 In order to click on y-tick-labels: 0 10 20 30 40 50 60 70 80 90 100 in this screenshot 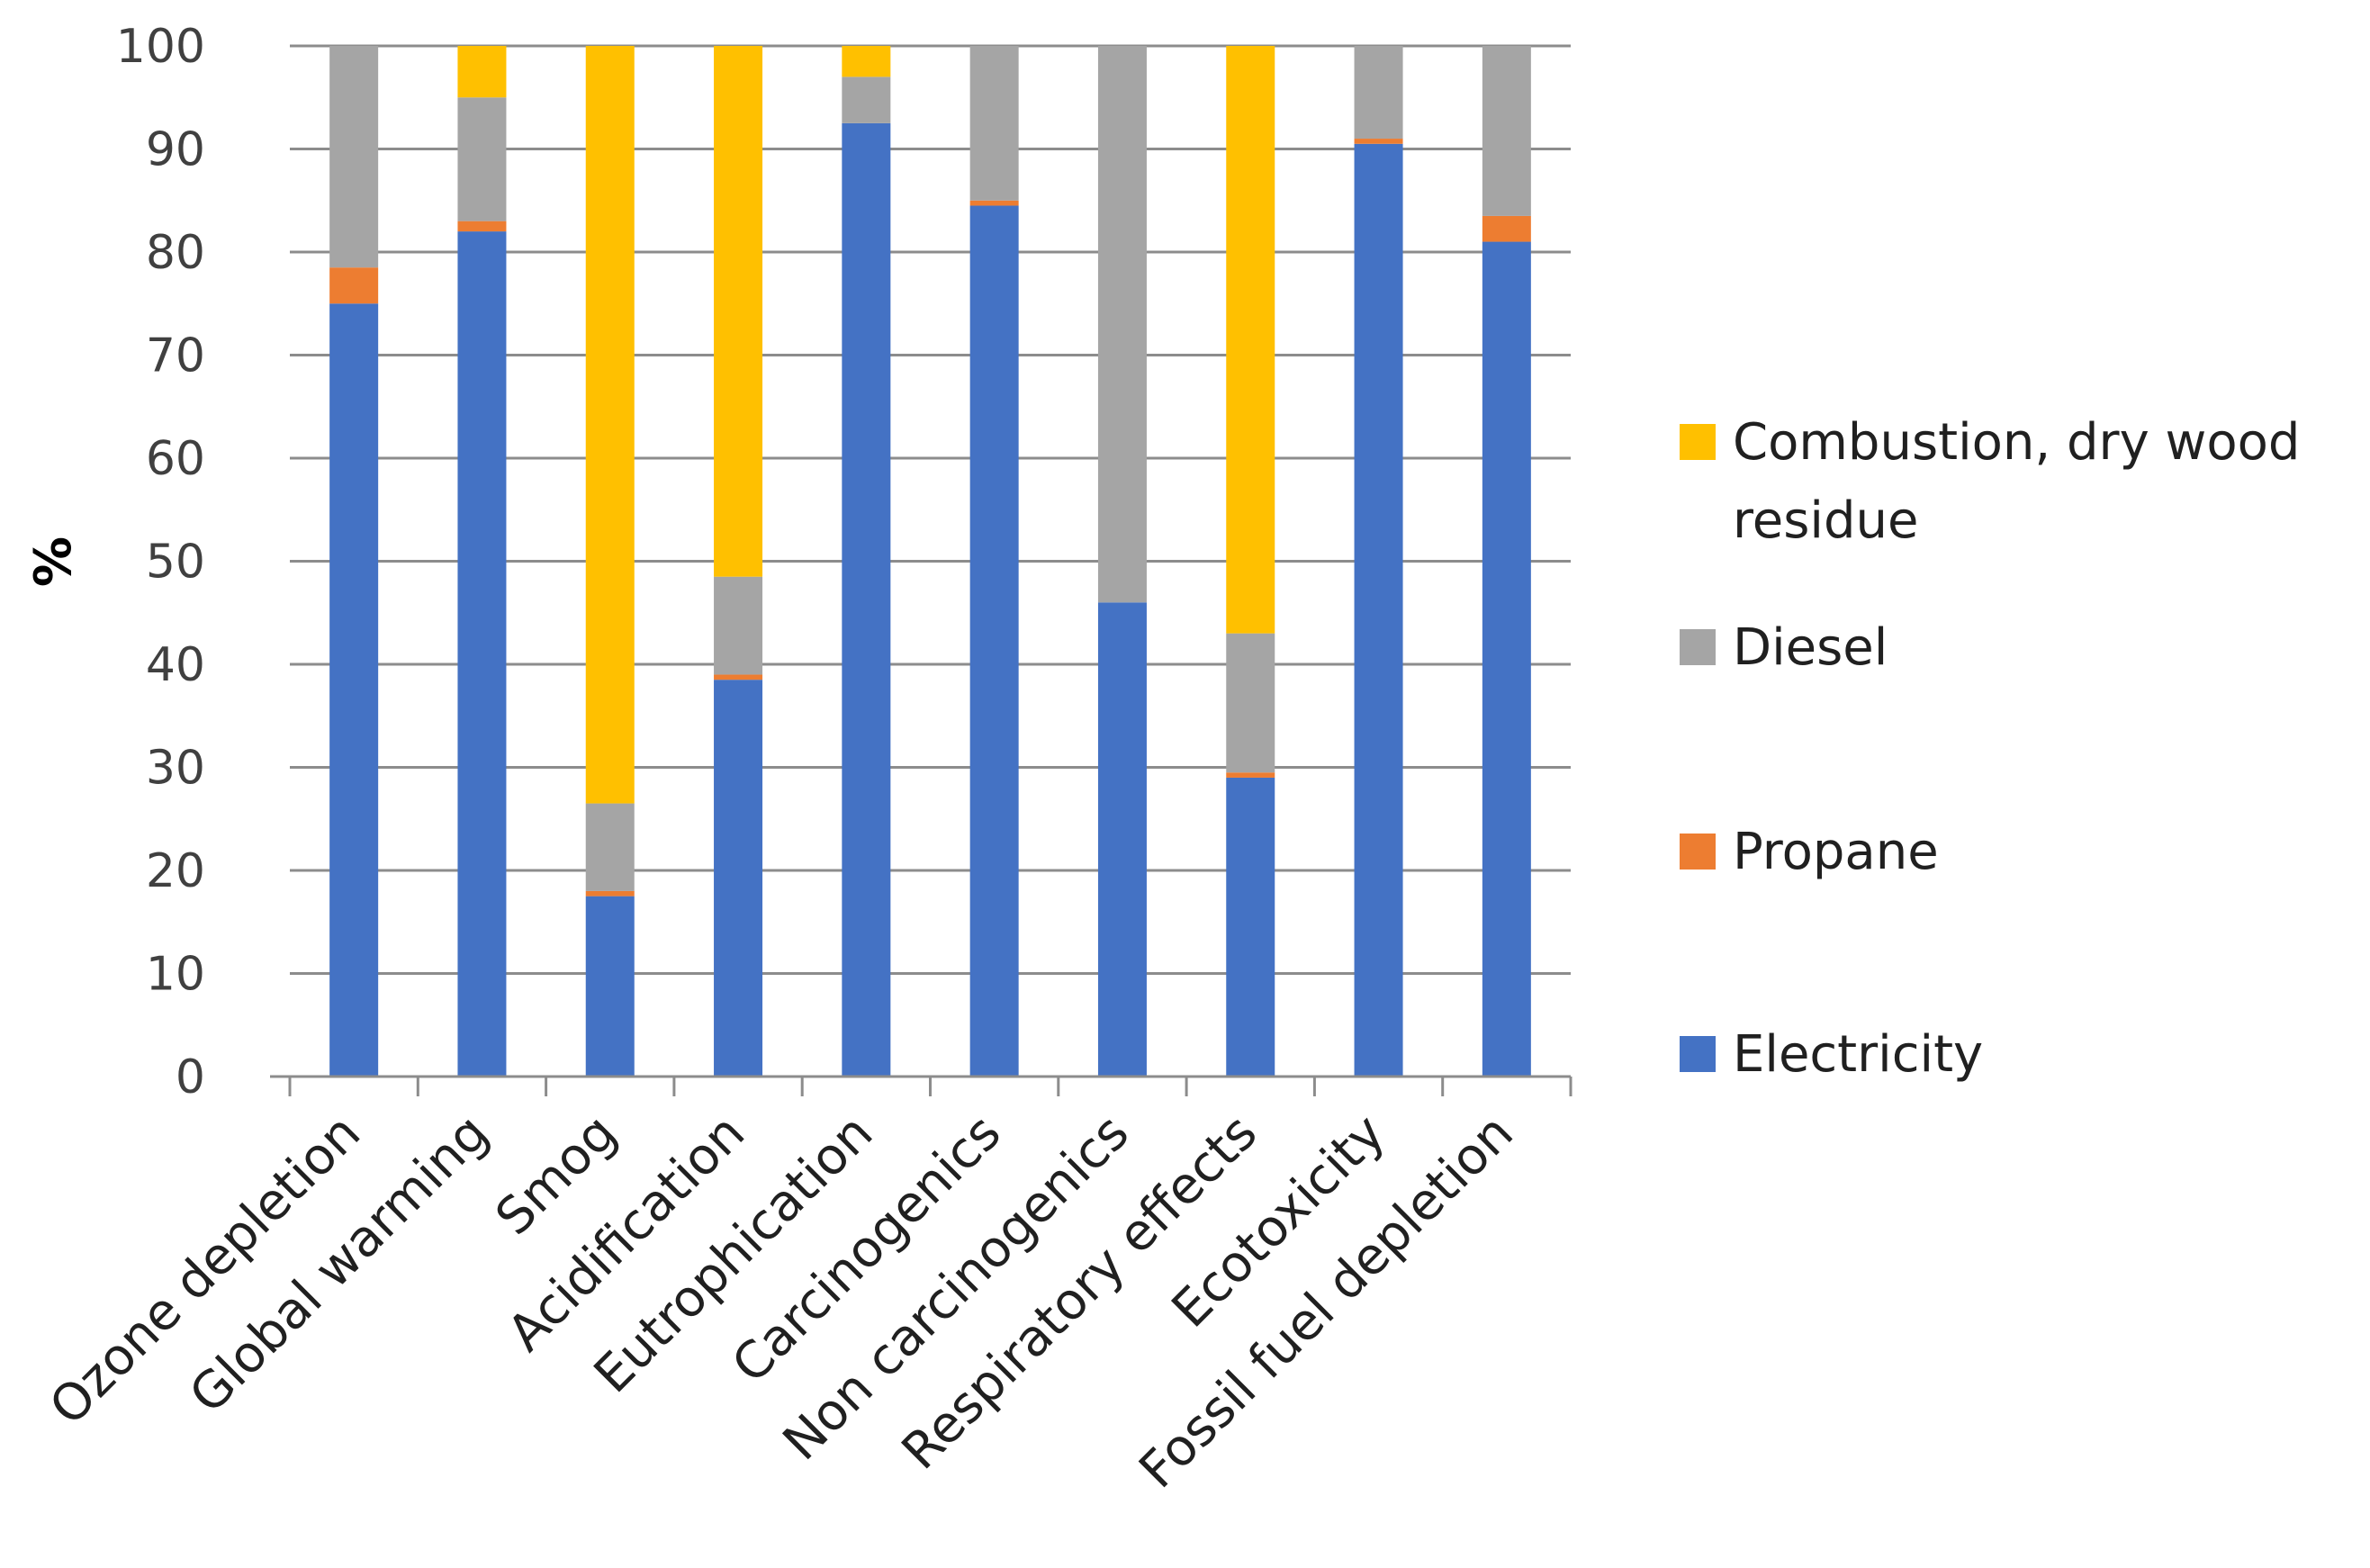, I will do `click(160, 562)`.